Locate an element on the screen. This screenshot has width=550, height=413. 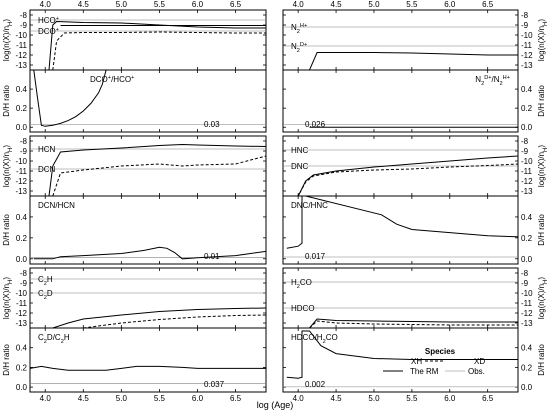
ratio-label: DNC/HNC is located at coordinates (309, 205).